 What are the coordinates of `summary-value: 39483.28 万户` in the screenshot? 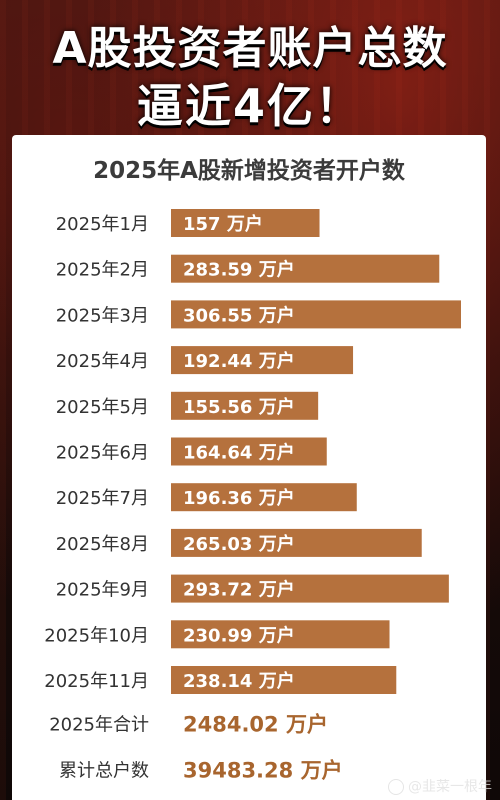 It's located at (263, 771).